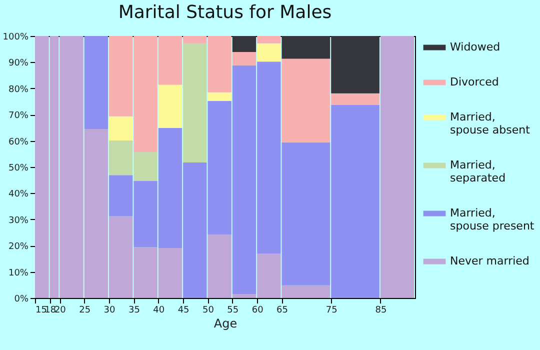 Image resolution: width=540 pixels, height=350 pixels. What do you see at coordinates (184, 311) in the screenshot?
I see `x-tick-label: 45` at bounding box center [184, 311].